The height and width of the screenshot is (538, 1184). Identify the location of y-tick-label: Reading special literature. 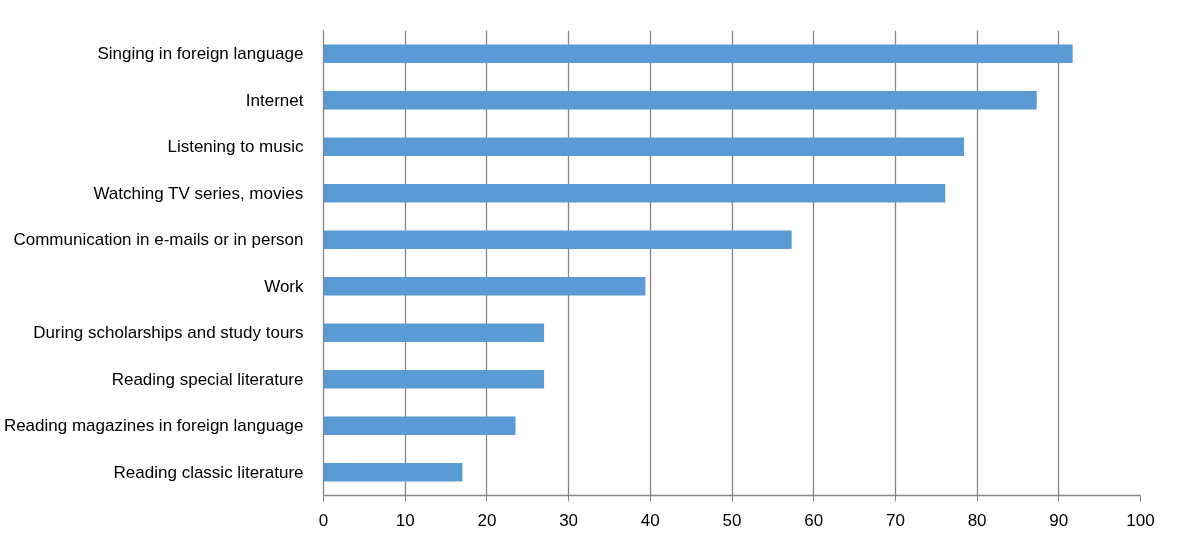
(207, 379).